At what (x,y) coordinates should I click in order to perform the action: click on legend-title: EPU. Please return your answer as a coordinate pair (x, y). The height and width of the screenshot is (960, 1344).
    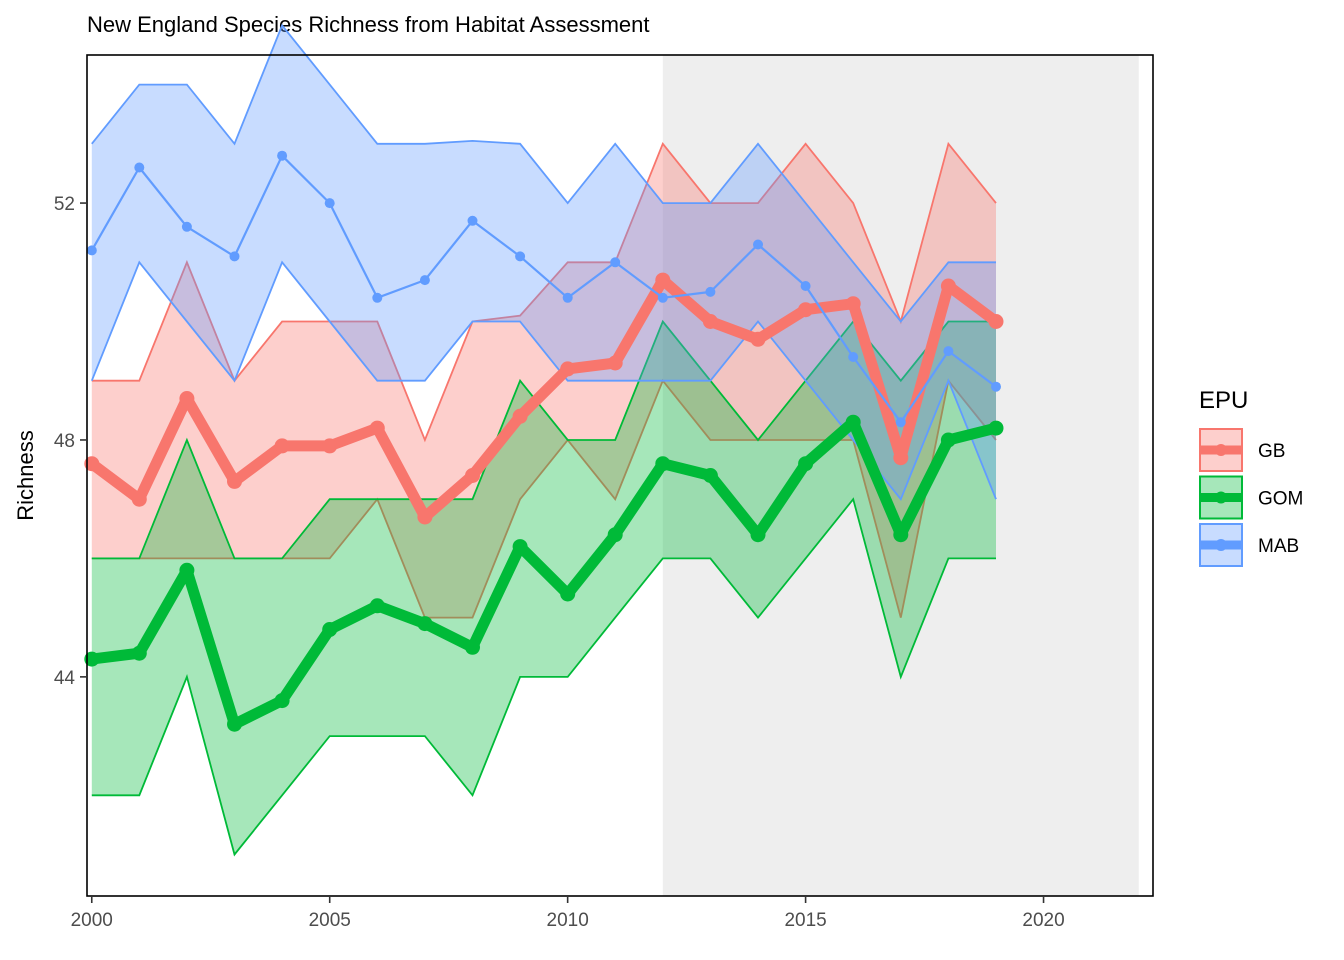
    Looking at the image, I should click on (1223, 400).